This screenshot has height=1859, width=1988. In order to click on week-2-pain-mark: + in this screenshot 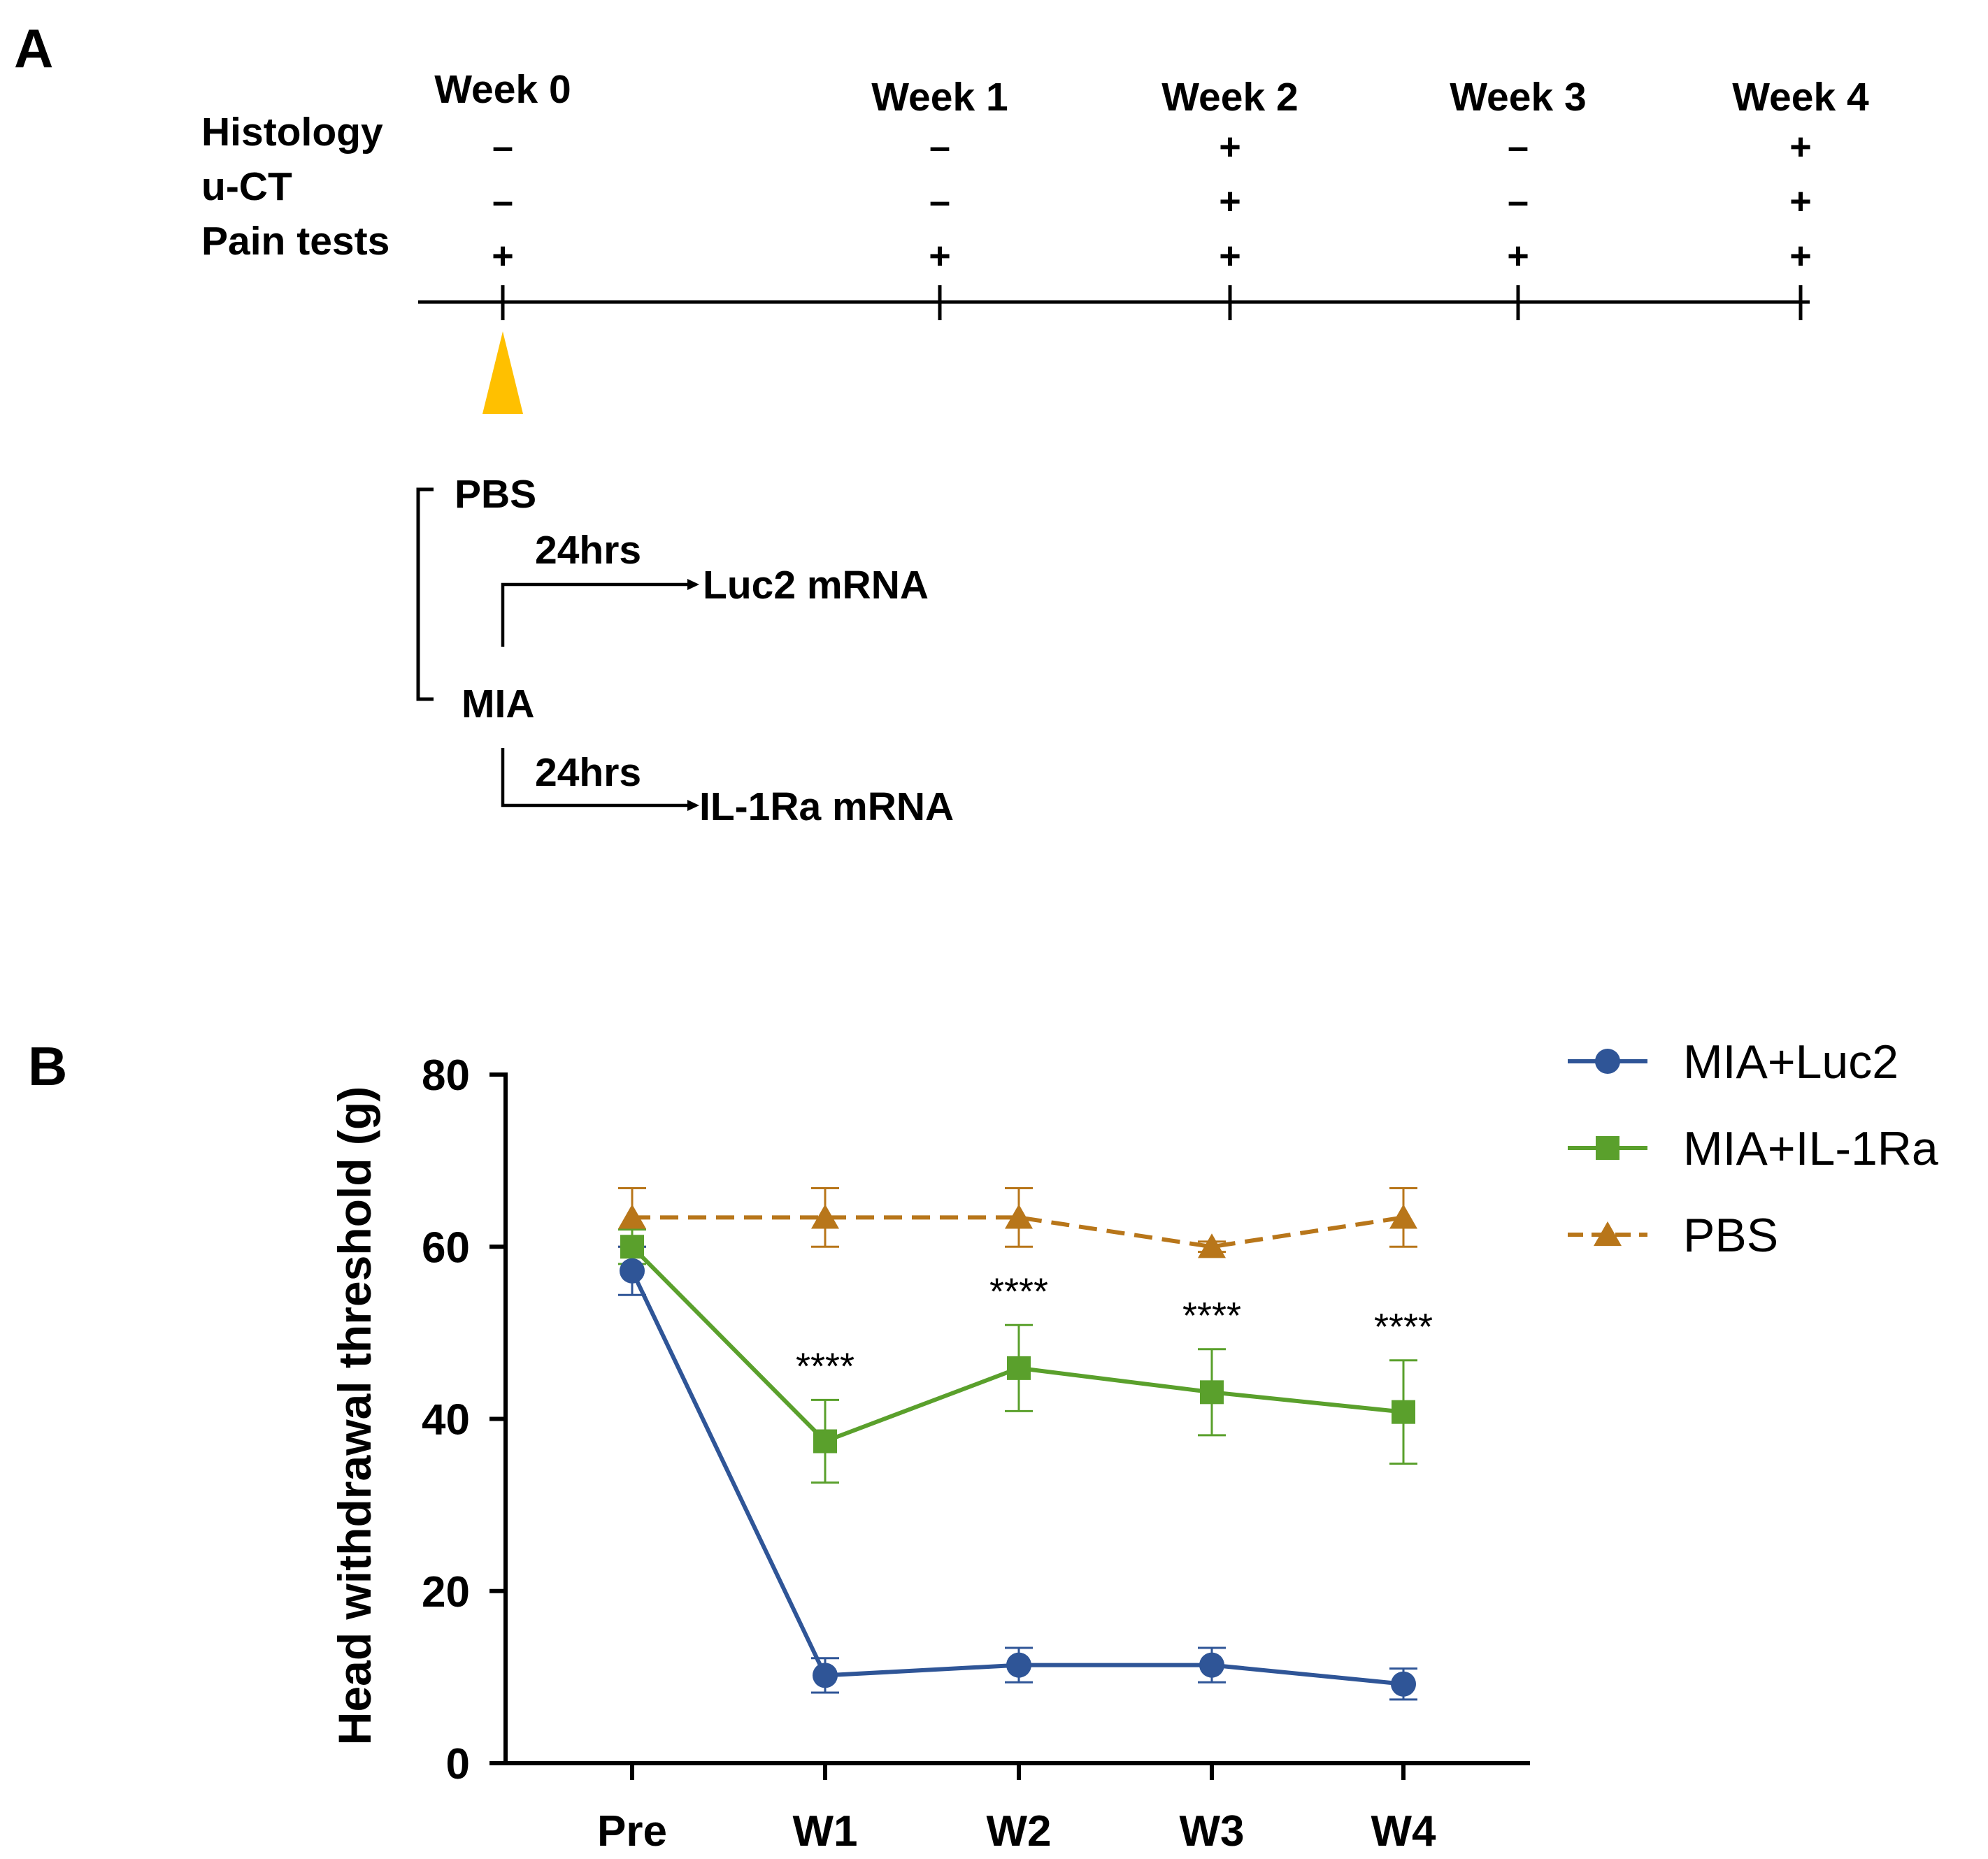, I will do `click(1230, 256)`.